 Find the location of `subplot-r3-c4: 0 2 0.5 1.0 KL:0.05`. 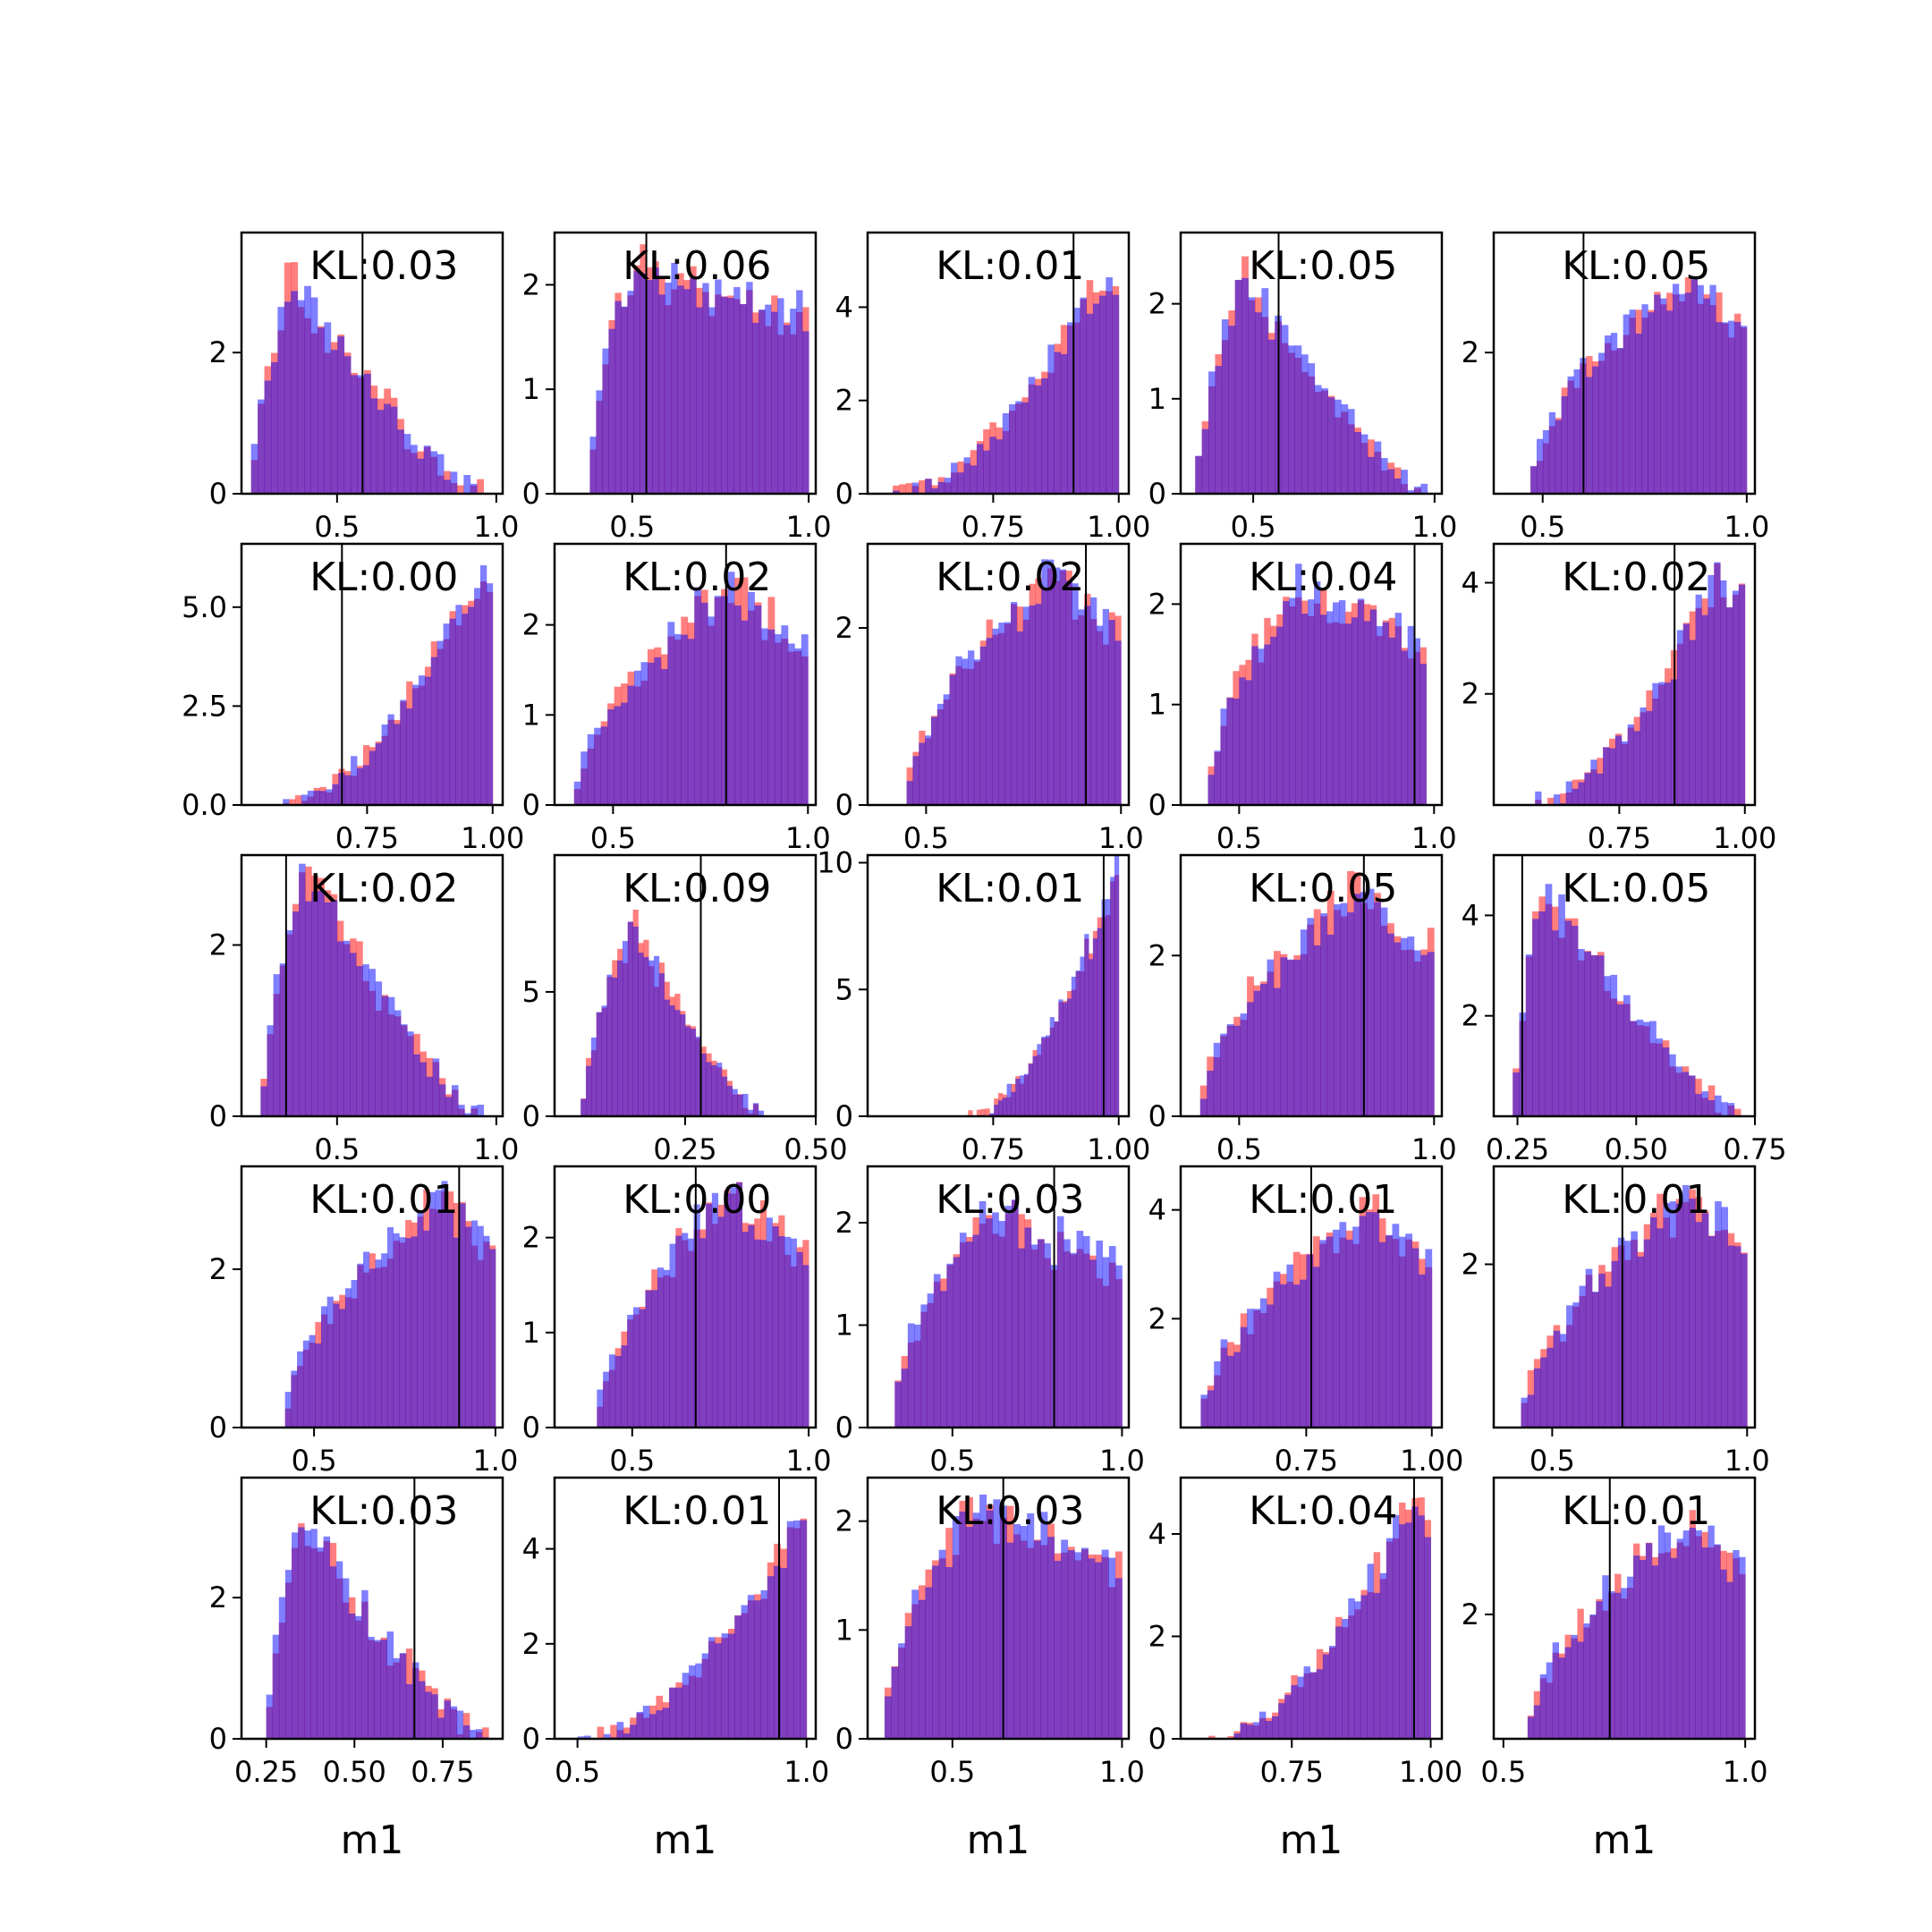

subplot-r3-c4: 0 2 0.5 1.0 KL:0.05 is located at coordinates (1302, 1009).